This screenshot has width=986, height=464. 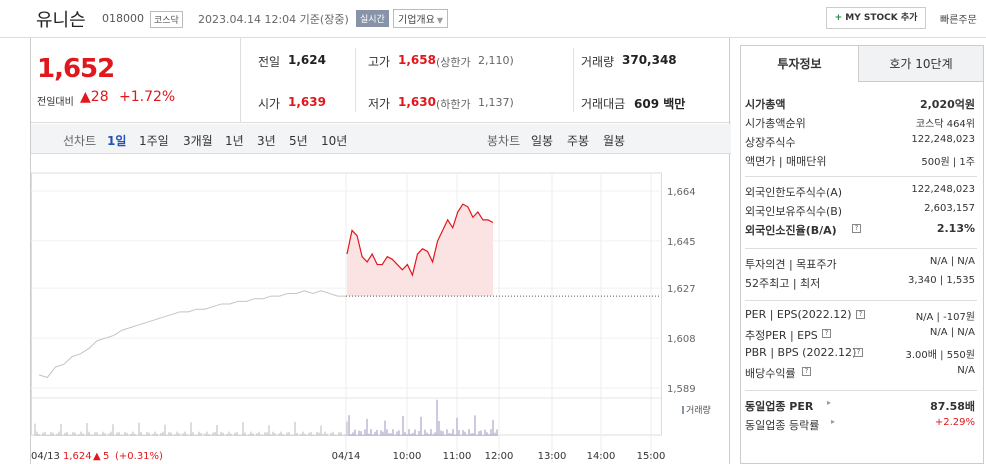 I want to click on amount-label: 거래대금, so click(x=603, y=104).